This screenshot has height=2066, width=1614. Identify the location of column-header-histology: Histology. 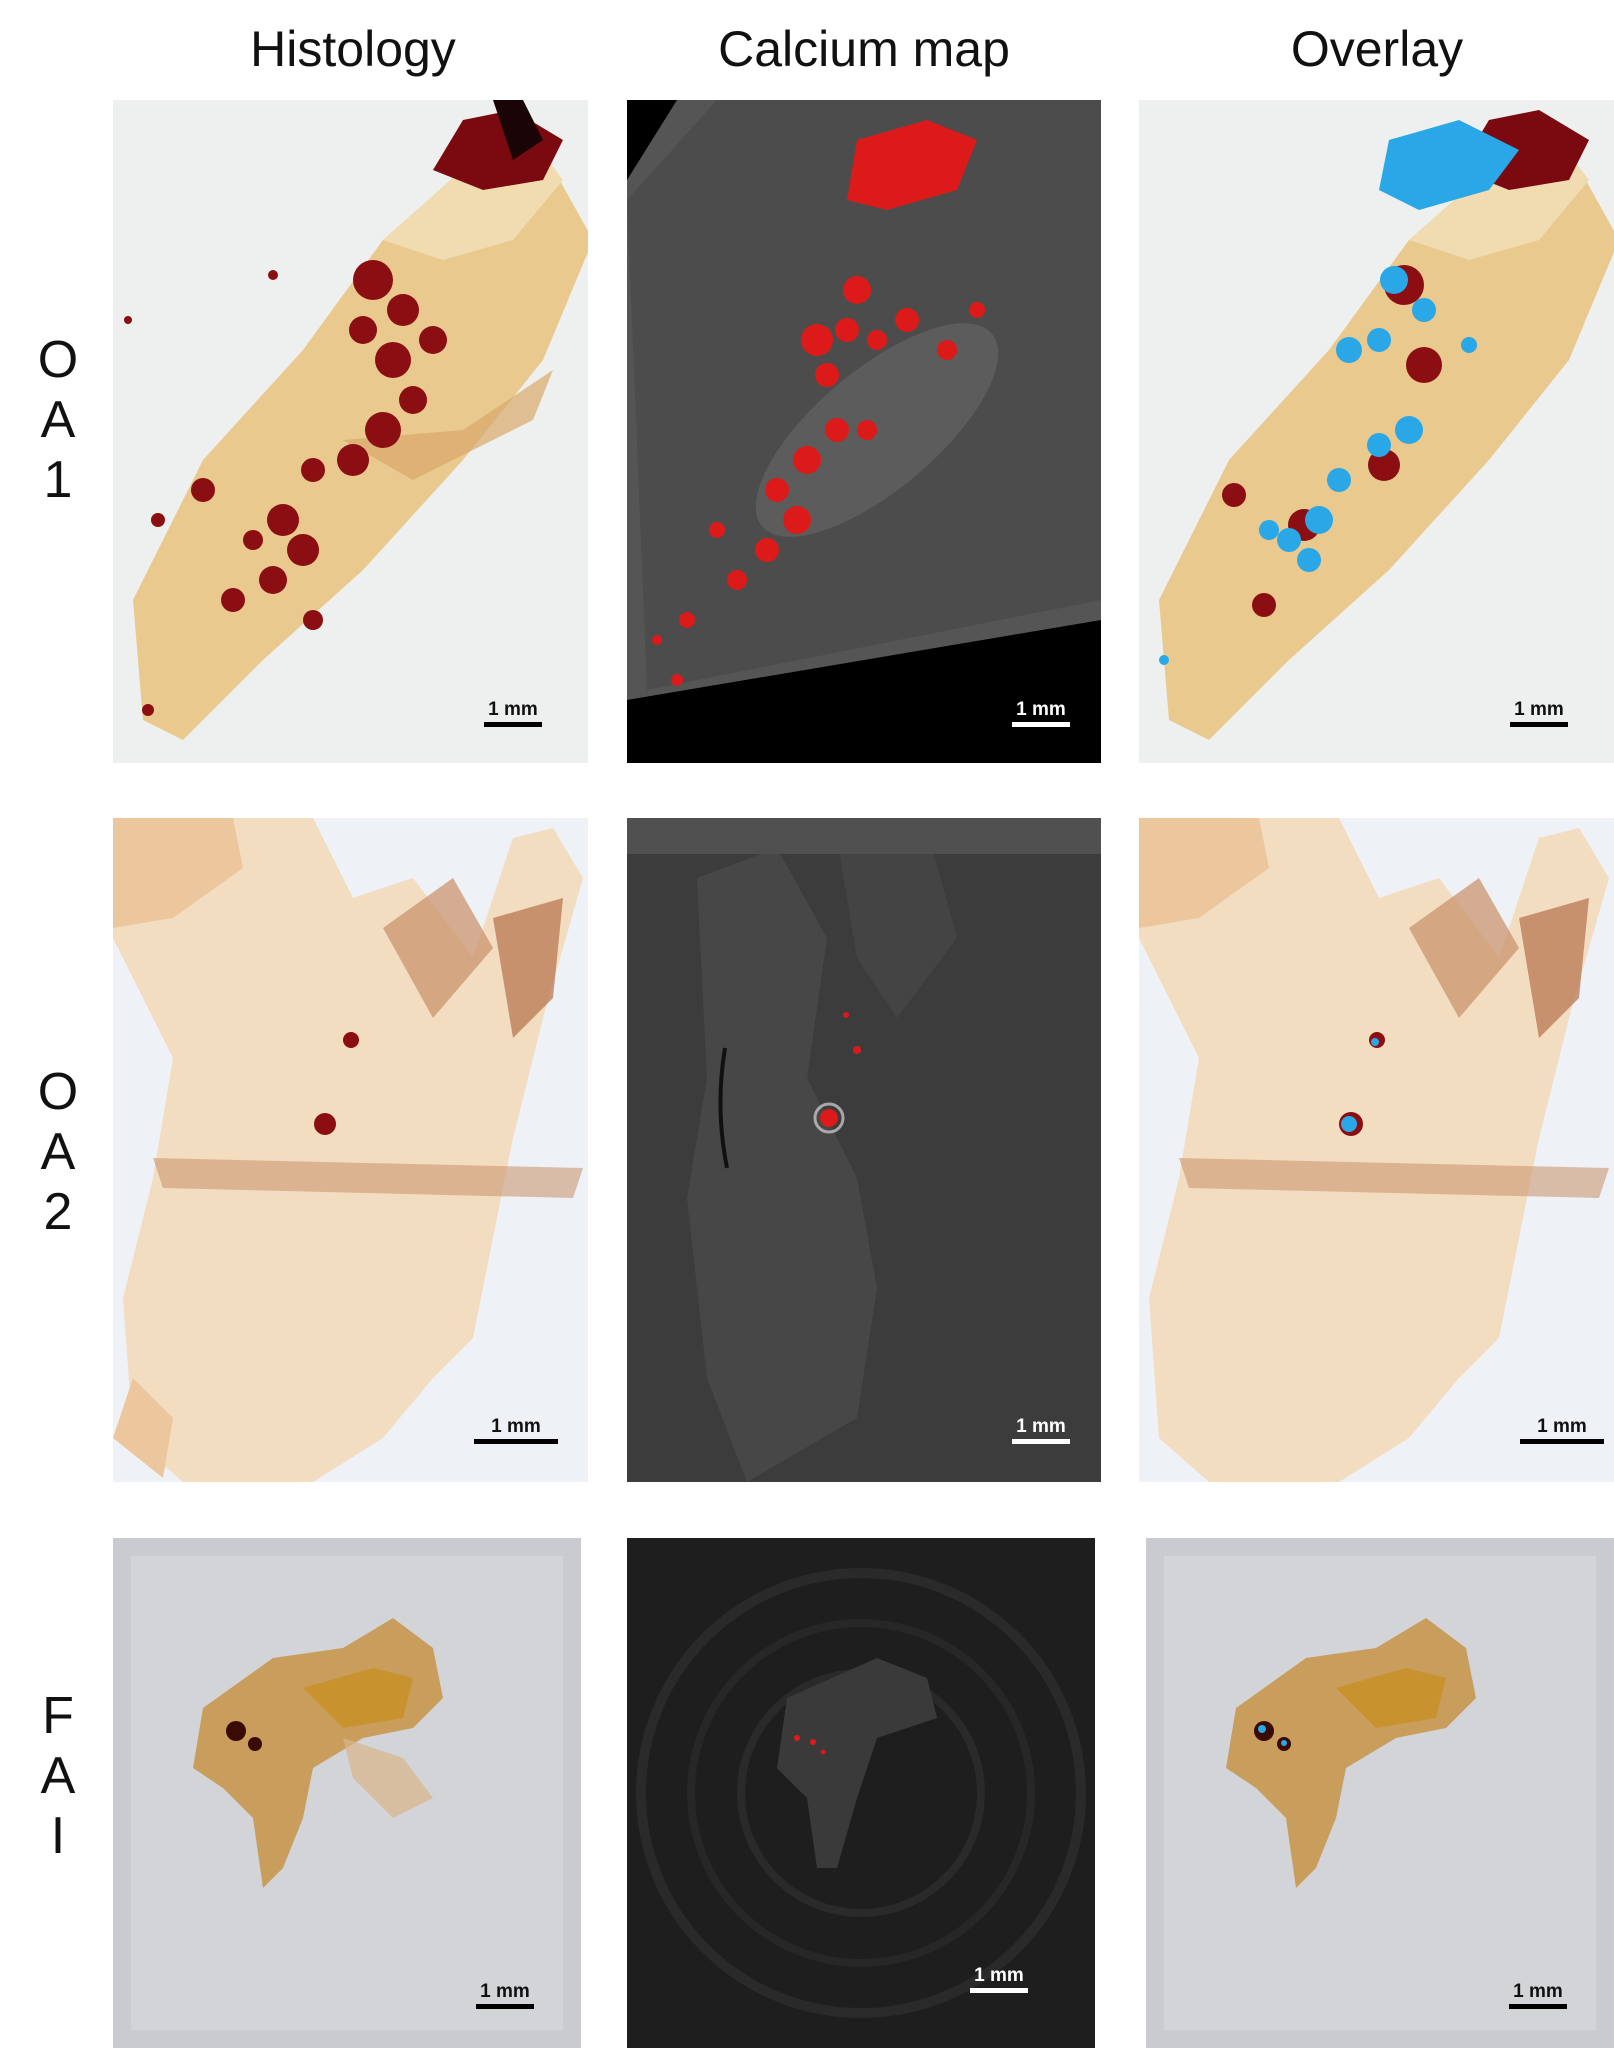
(353, 49).